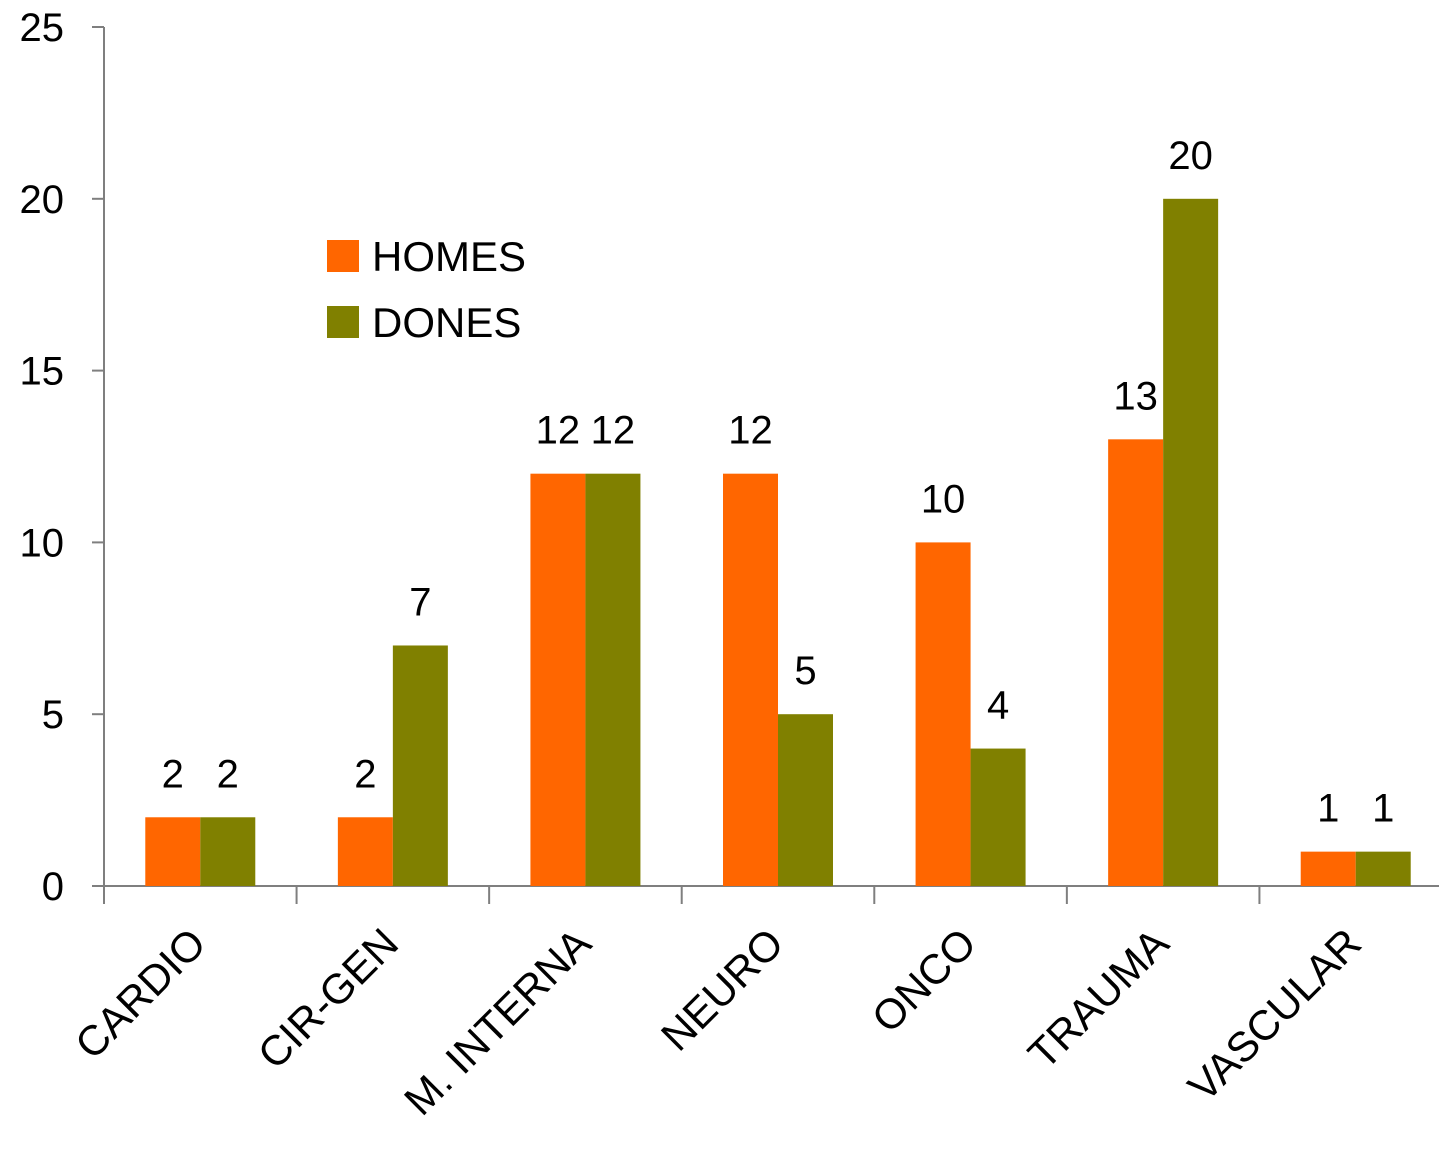 This screenshot has height=1161, width=1439. What do you see at coordinates (1274, 1014) in the screenshot?
I see `x-tick-label: VASCULAR` at bounding box center [1274, 1014].